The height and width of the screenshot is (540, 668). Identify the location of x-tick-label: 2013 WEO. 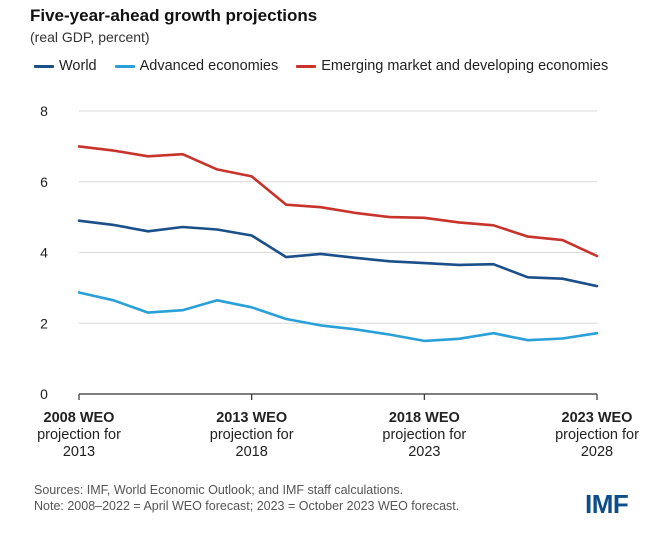
(251, 418).